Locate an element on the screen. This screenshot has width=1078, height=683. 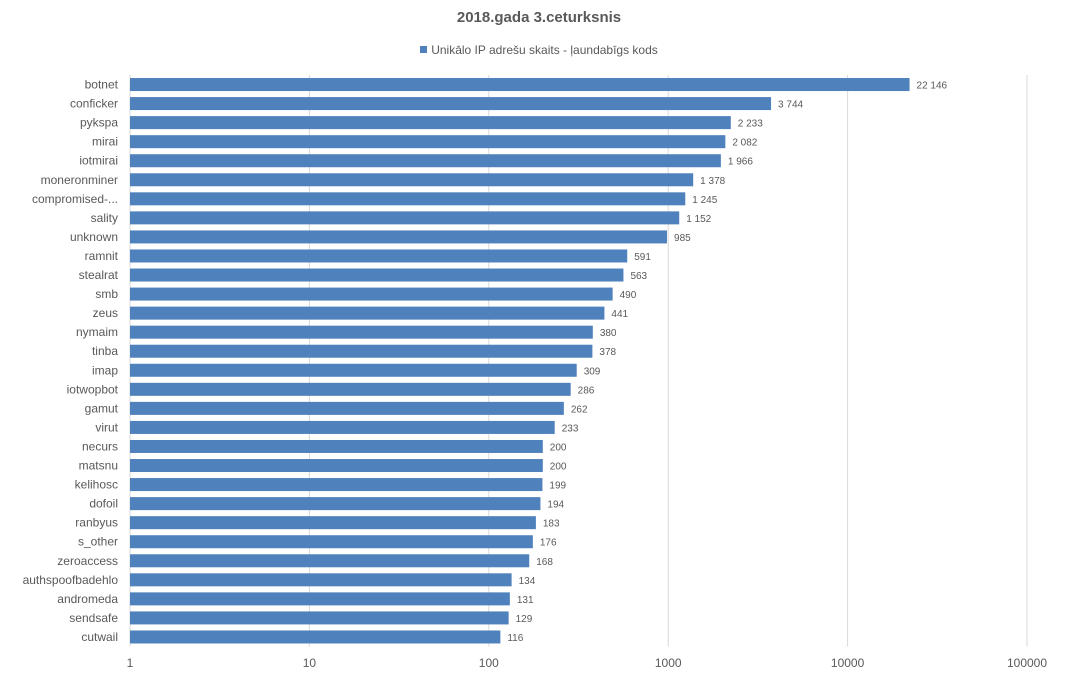
category-label: ramnit is located at coordinates (102, 256).